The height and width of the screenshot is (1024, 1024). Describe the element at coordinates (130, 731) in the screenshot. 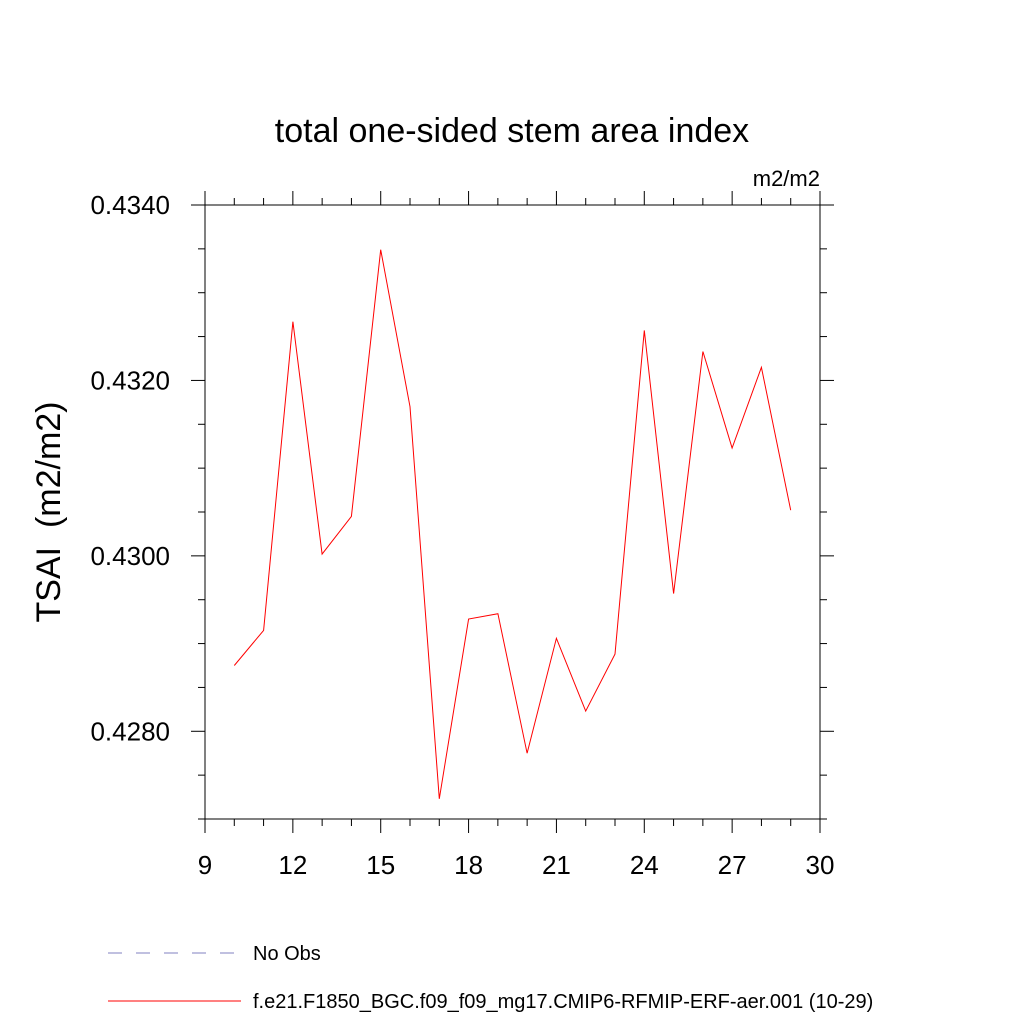

I see `y-tick-label: 0.4280` at that location.